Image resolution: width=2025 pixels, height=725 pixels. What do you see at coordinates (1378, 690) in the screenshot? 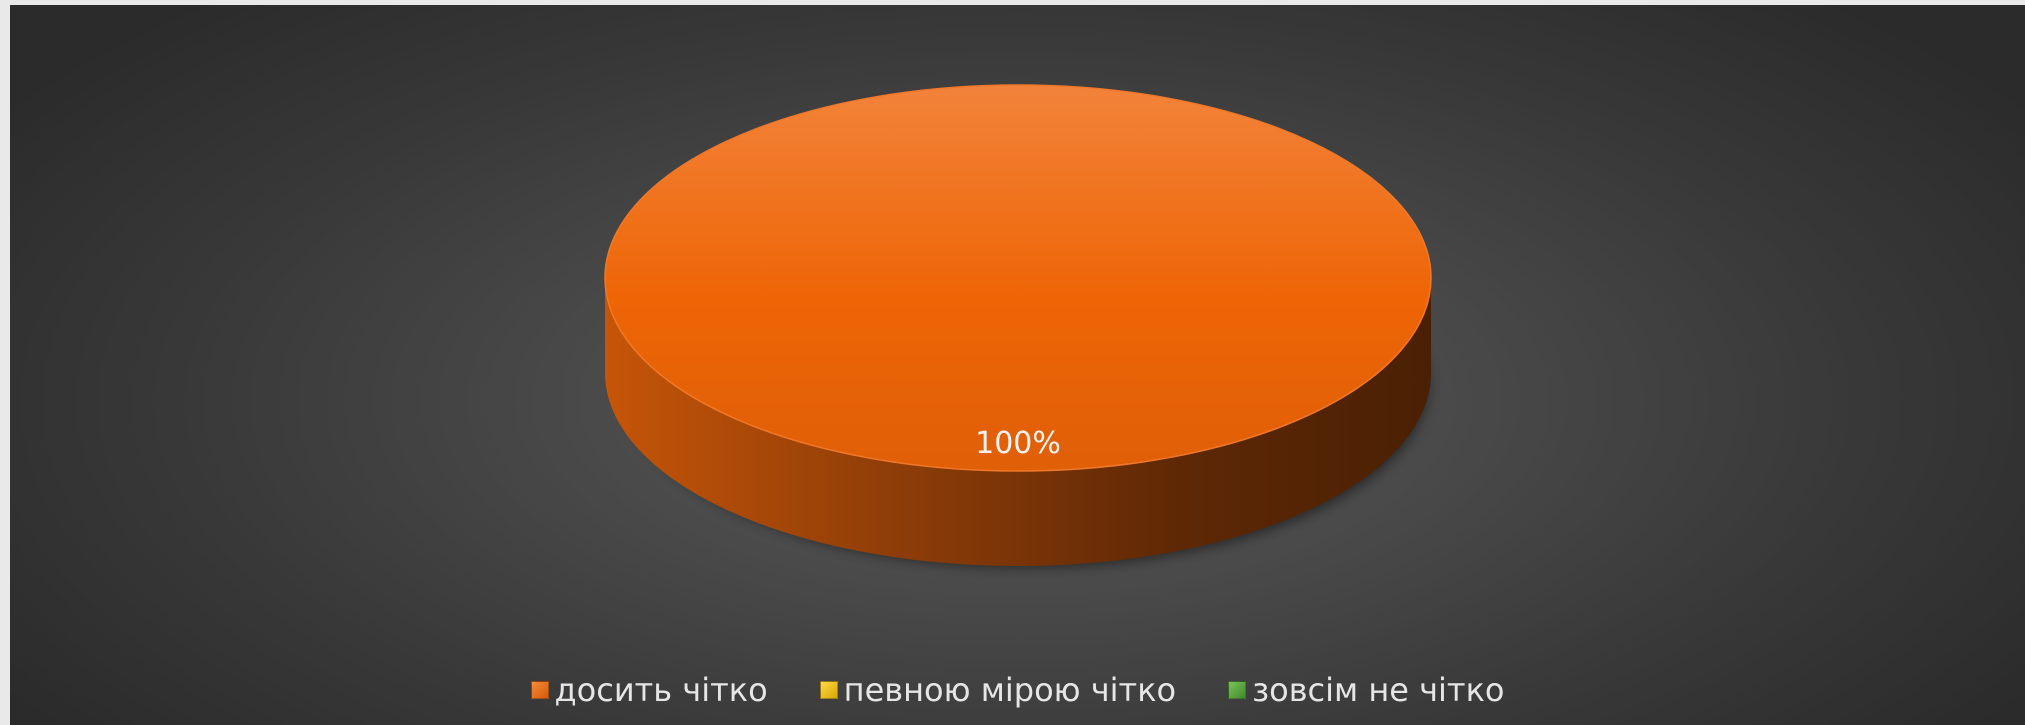
I see `legend-label: зовсім не чітко` at bounding box center [1378, 690].